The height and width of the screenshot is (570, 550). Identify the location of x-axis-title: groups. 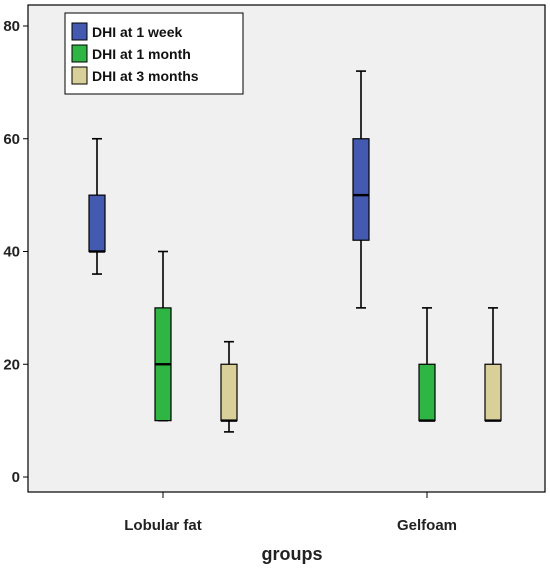
(292, 554).